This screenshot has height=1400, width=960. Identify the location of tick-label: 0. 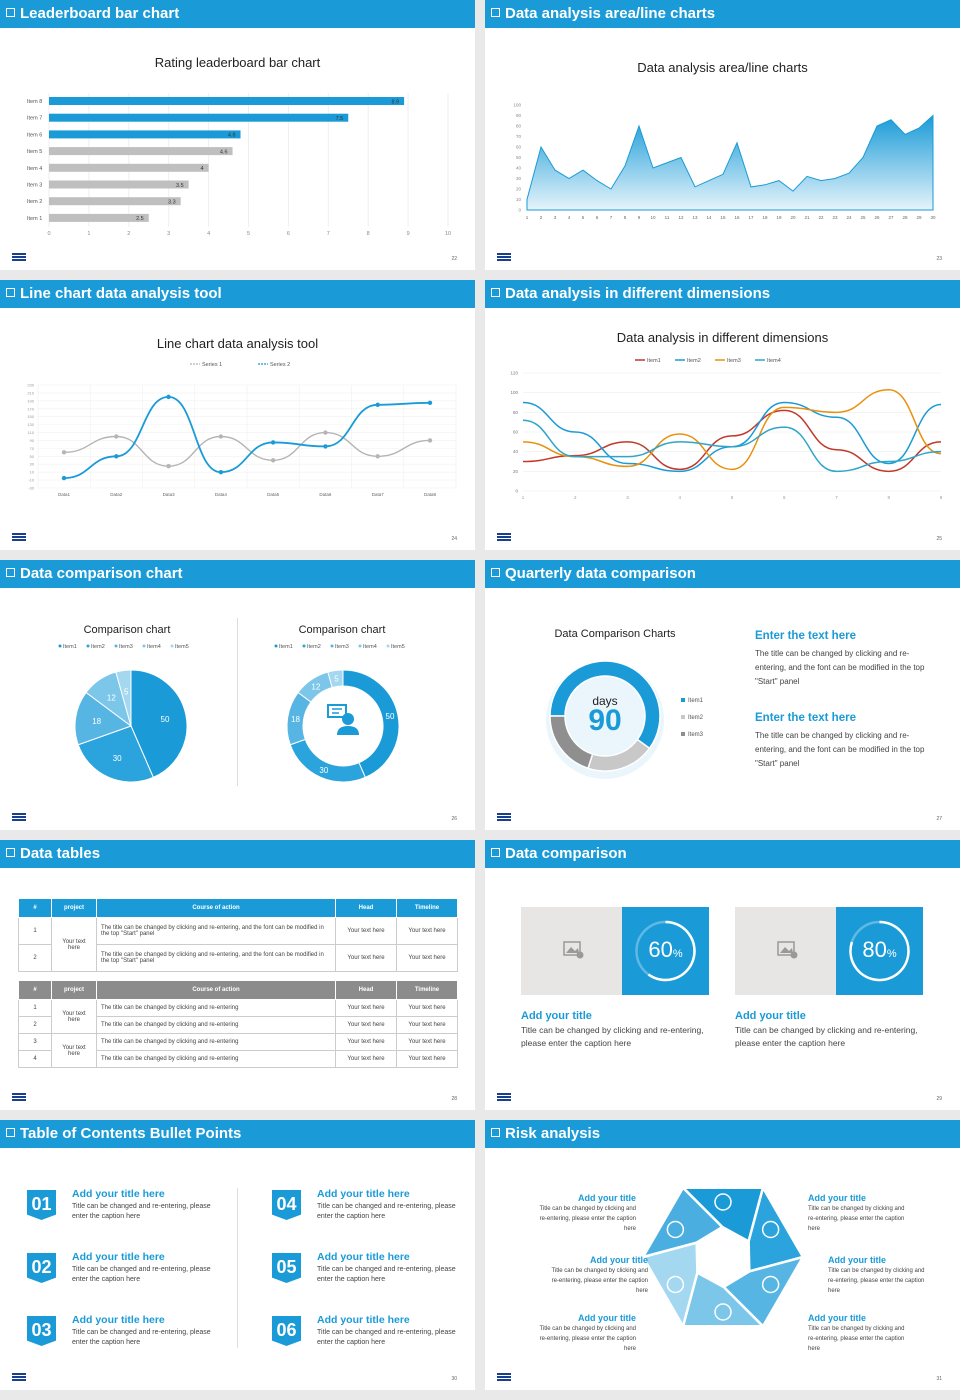
(516, 491).